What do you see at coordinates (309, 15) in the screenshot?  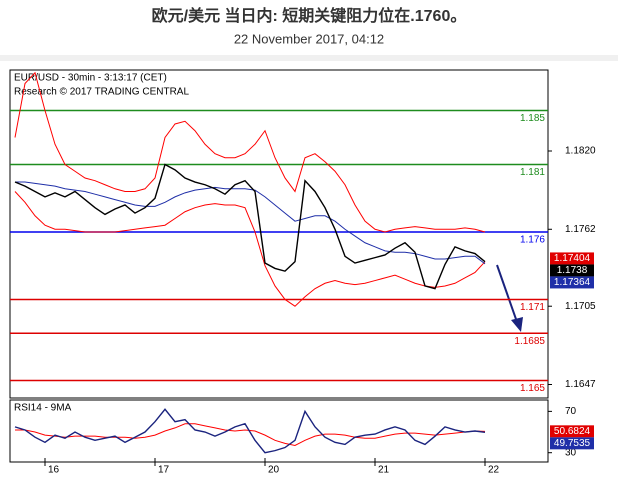 I see `page-title: 欧元/美元 当日内: 短期关键阻力位在.1760。` at bounding box center [309, 15].